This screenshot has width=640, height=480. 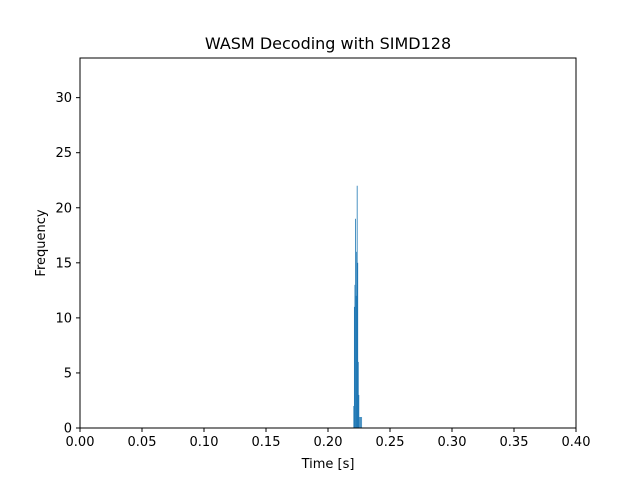 What do you see at coordinates (328, 43) in the screenshot?
I see `chart-title: WASM Decoding with SIMD128` at bounding box center [328, 43].